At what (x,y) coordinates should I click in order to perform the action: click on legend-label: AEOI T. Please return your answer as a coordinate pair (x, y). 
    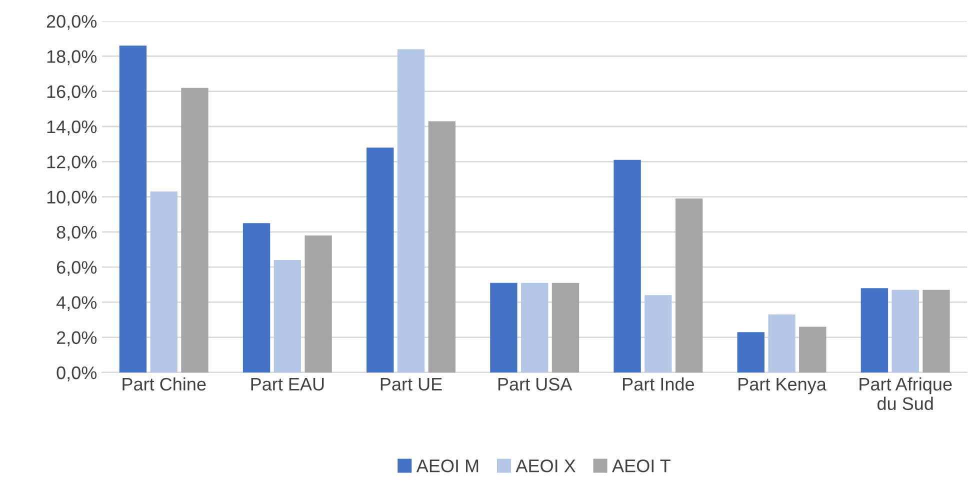
    Looking at the image, I should click on (641, 465).